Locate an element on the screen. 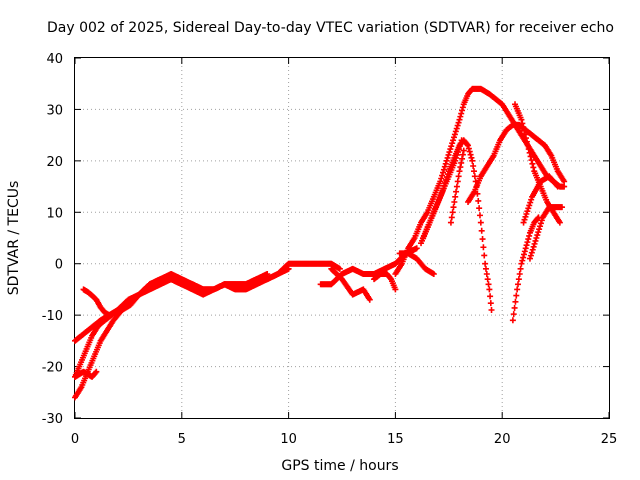 Image resolution: width=640 pixels, height=480 pixels. y-tick-label: 40 is located at coordinates (54, 59).